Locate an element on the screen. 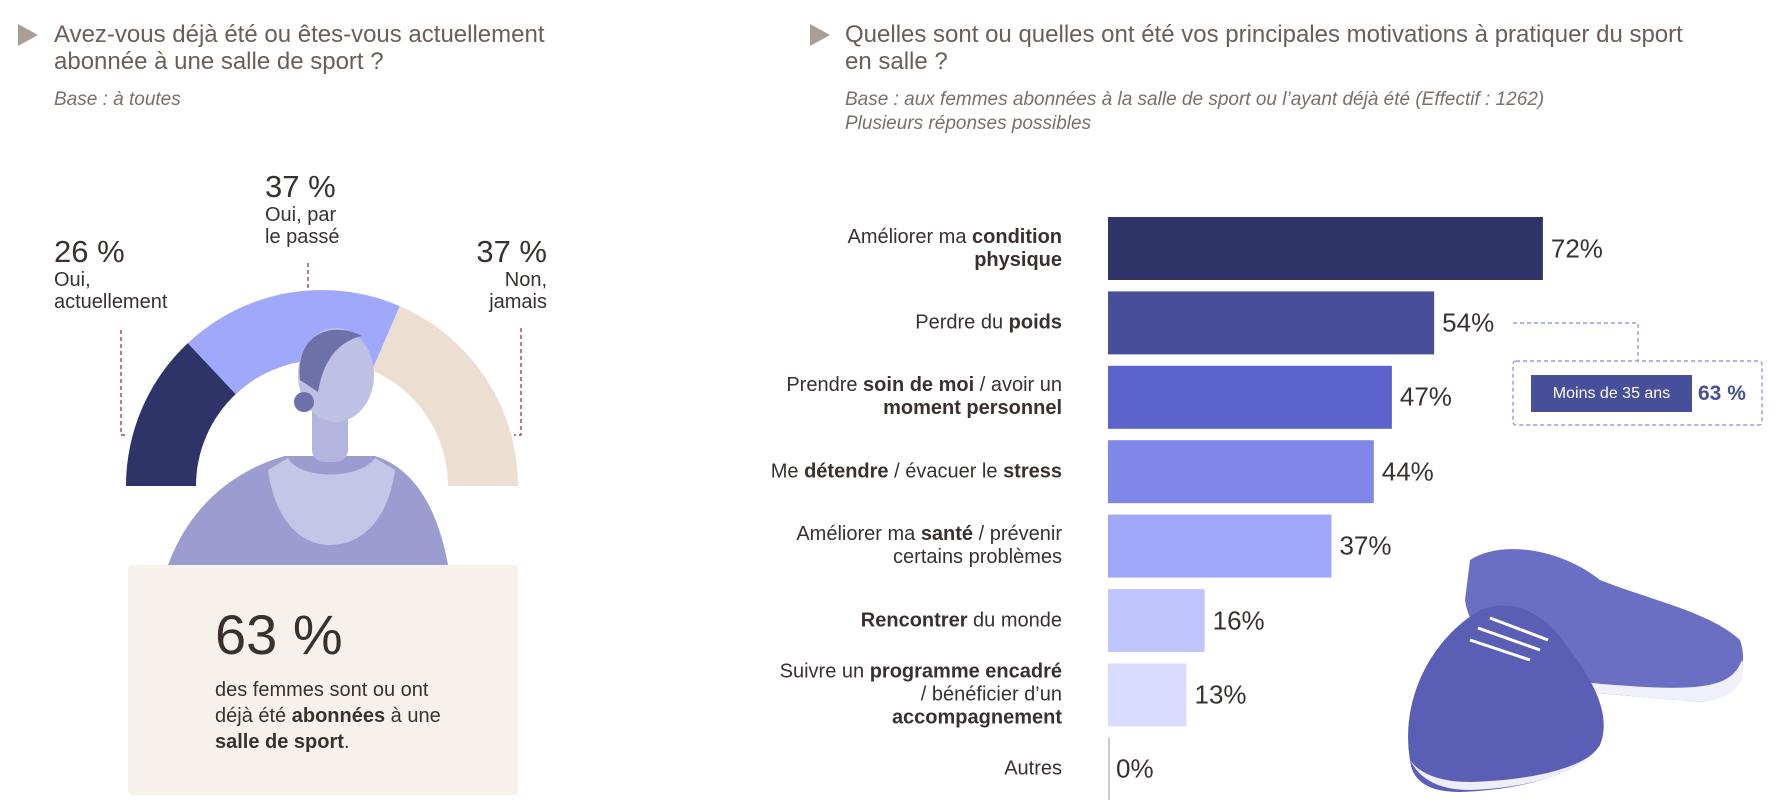 The height and width of the screenshot is (810, 1780). text-segment: stress is located at coordinates (1032, 471).